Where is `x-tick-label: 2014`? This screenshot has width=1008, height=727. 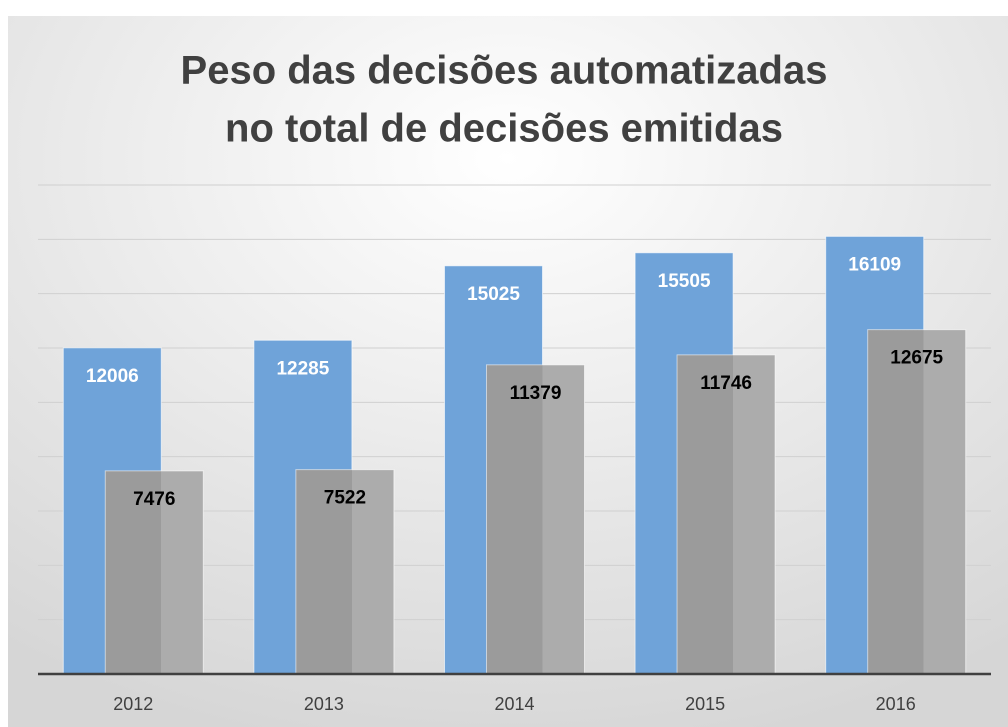 x-tick-label: 2014 is located at coordinates (514, 704).